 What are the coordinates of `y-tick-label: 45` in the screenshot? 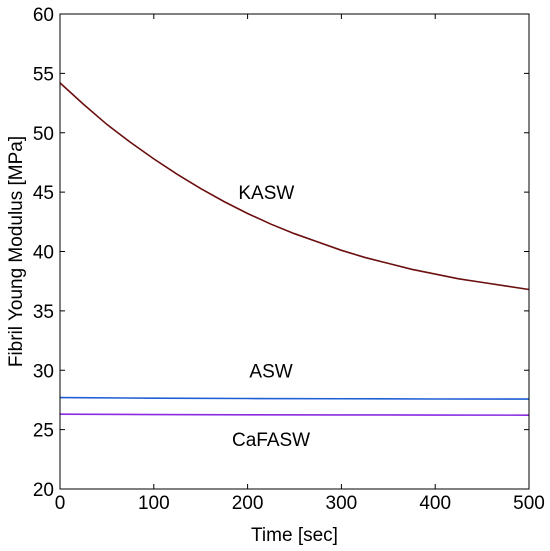 It's located at (43, 193).